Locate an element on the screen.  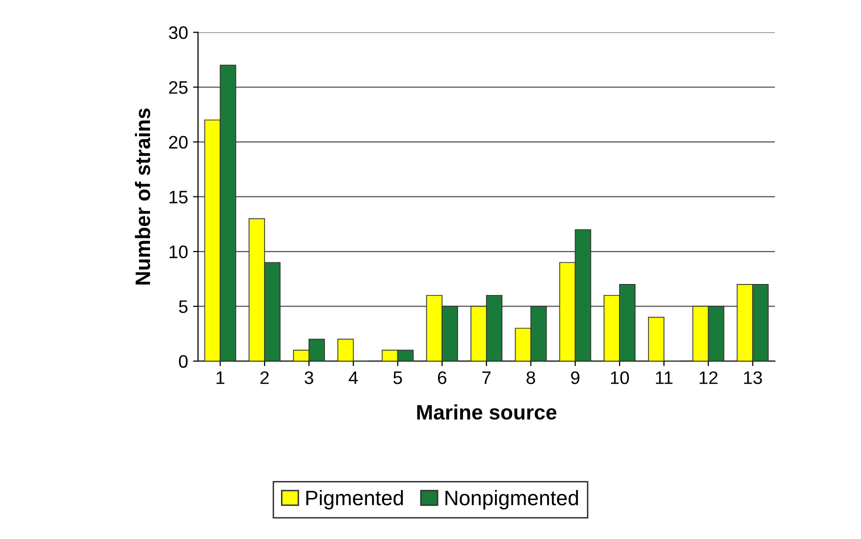
x-tick-label: 1 is located at coordinates (220, 378).